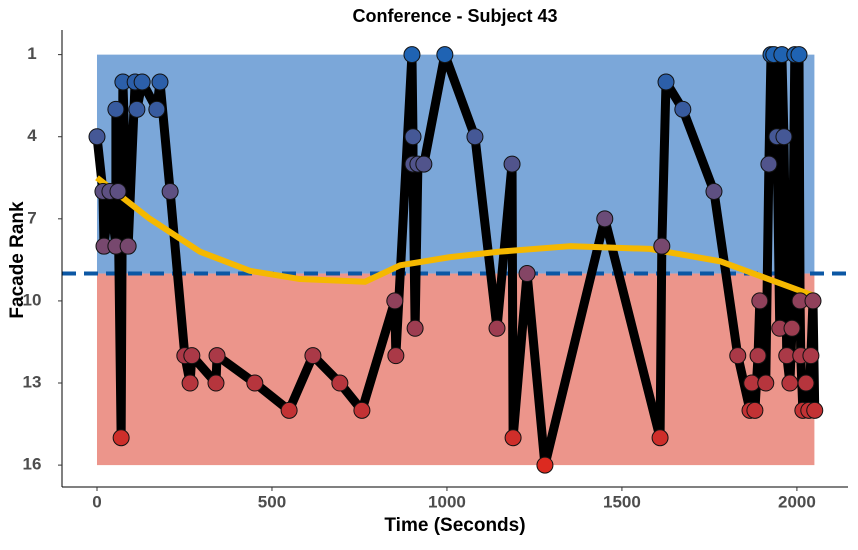 The image size is (858, 550). Describe the element at coordinates (272, 501) in the screenshot. I see `x-tick-label: 500` at that location.